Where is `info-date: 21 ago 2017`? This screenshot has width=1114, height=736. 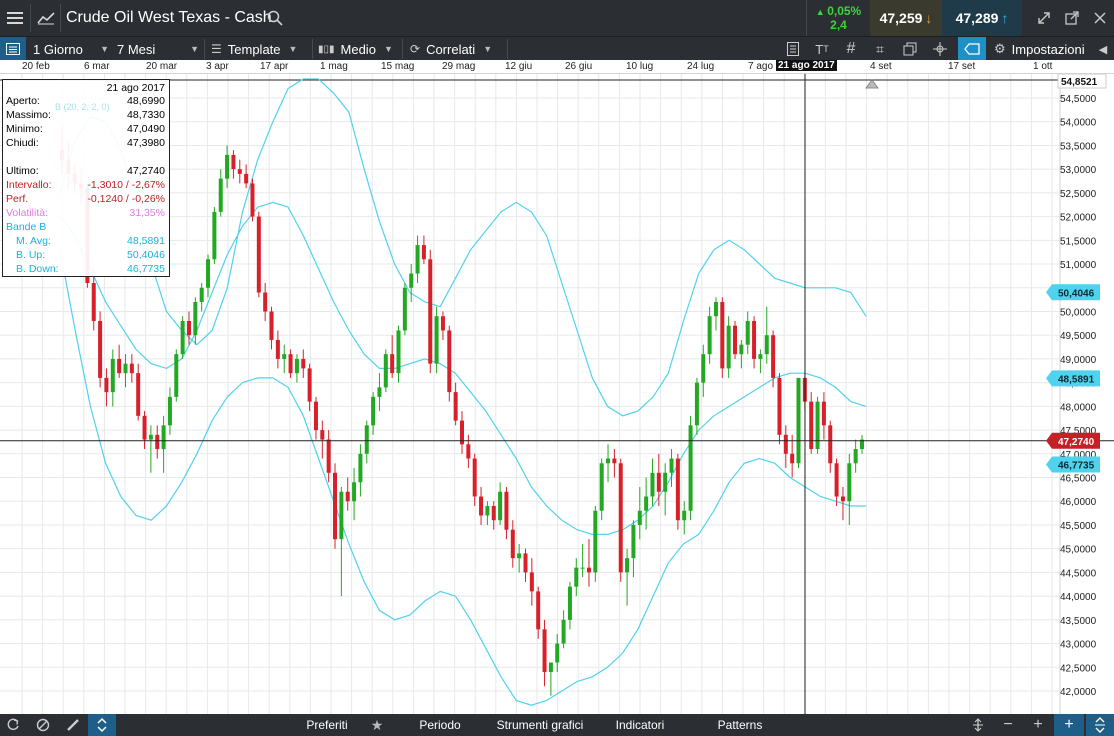 info-date: 21 ago 2017 is located at coordinates (135, 88).